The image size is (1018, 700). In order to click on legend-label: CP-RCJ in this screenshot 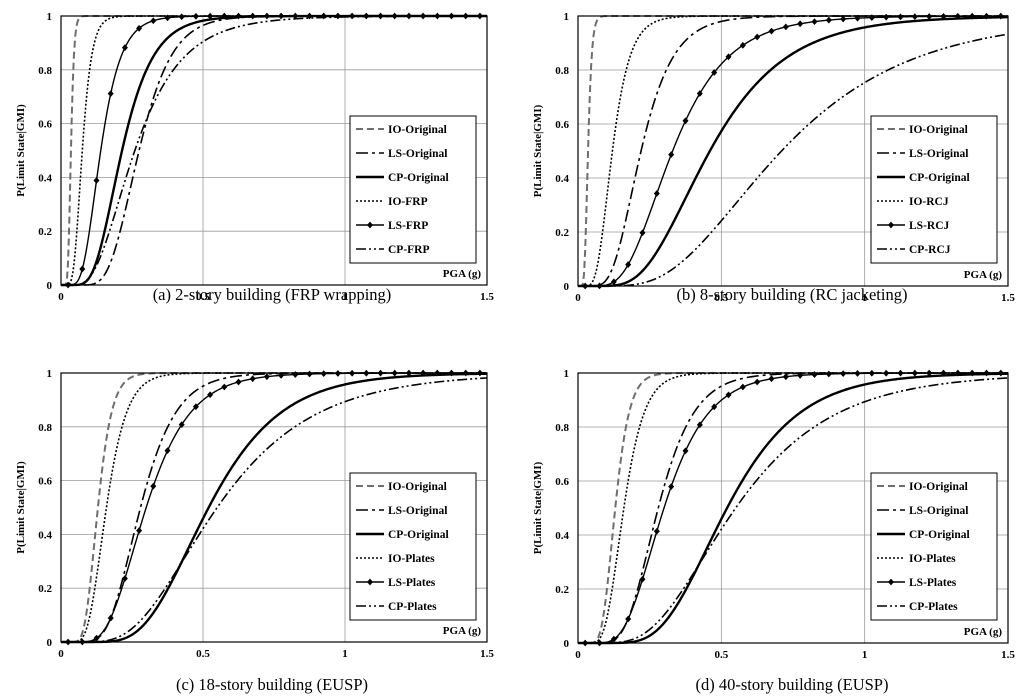, I will do `click(930, 250)`.